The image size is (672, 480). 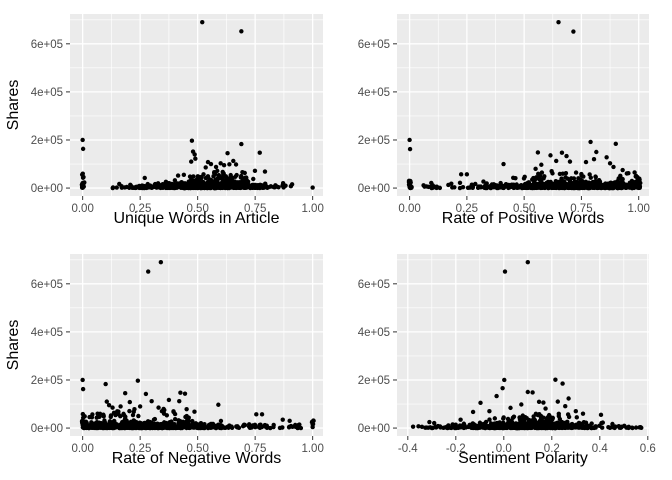 I want to click on x-tick-label: -0.2, so click(x=456, y=449).